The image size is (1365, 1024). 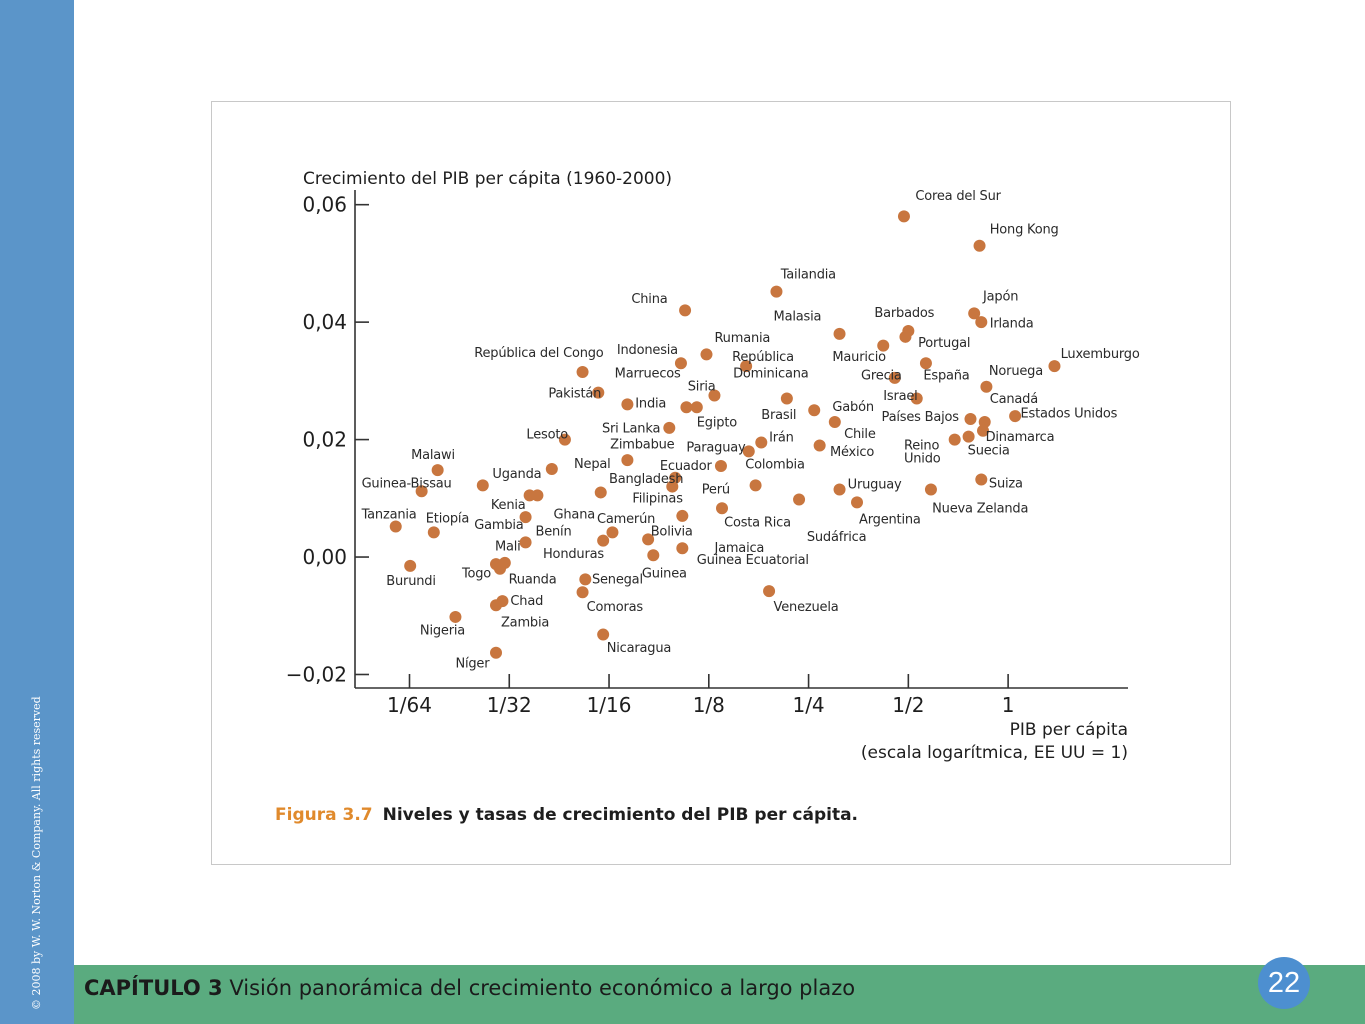 I want to click on point-label: Uruguay, so click(x=875, y=484).